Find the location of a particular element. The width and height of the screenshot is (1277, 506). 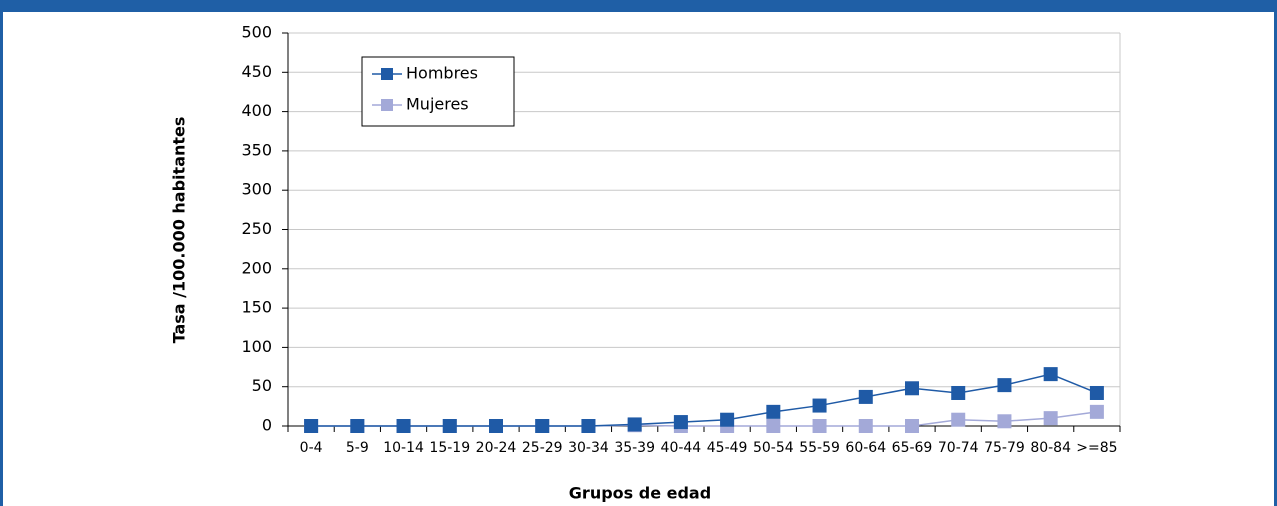

x-tick-label: 60-64 is located at coordinates (865, 448).